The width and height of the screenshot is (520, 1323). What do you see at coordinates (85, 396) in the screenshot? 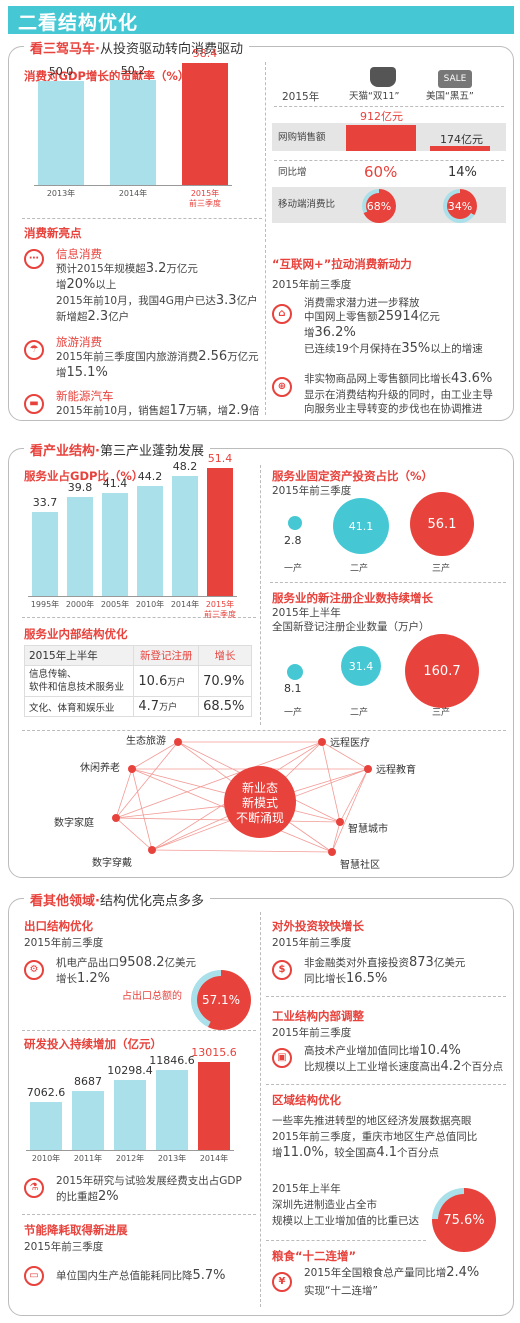
I see `ev-title: 新能源汽车` at bounding box center [85, 396].